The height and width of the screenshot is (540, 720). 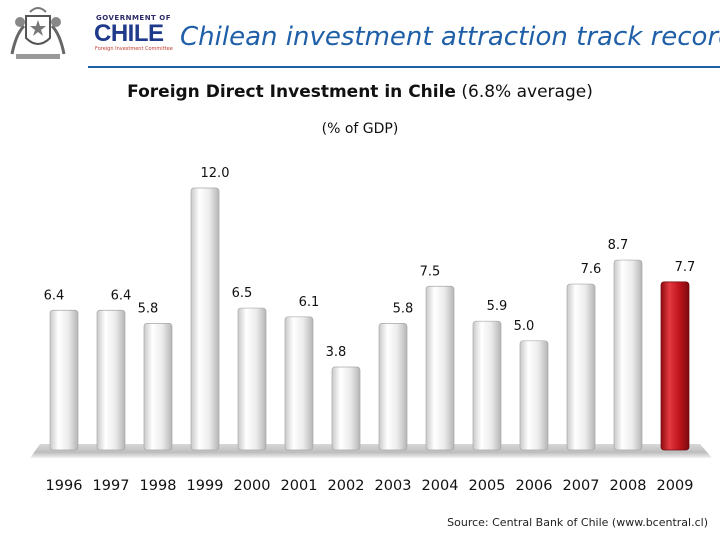 I want to click on x-tick-2000: 2000, so click(x=252, y=486).